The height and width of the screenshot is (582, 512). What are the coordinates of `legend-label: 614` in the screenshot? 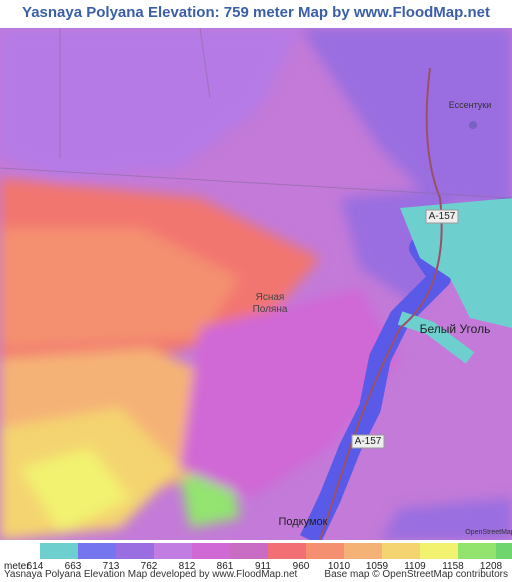 It's located at (35, 565).